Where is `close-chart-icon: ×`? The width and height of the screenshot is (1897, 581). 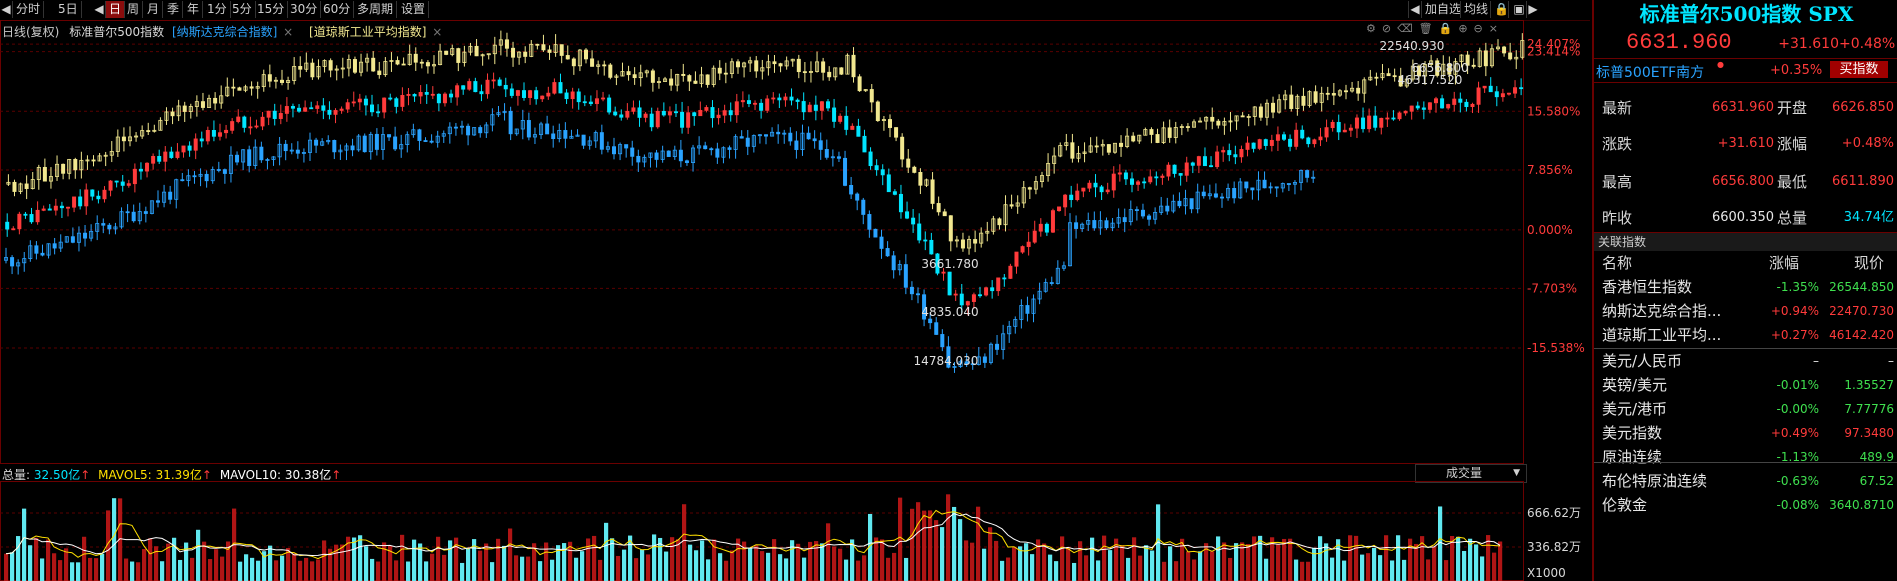 close-chart-icon: × is located at coordinates (1496, 28).